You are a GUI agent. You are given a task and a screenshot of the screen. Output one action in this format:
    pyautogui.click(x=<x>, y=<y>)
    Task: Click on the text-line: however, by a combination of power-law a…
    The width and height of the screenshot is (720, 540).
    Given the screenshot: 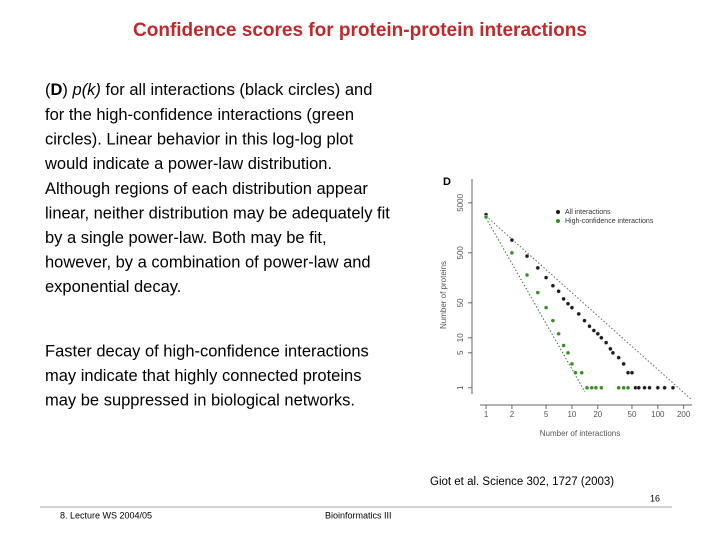 What is the action you would take?
    pyautogui.click(x=208, y=263)
    